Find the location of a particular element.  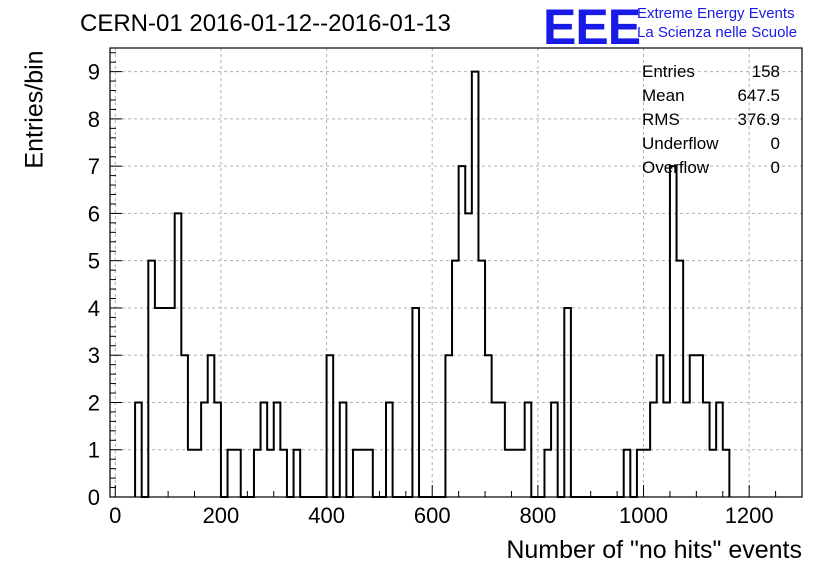

stats-value: 158 is located at coordinates (765, 71).